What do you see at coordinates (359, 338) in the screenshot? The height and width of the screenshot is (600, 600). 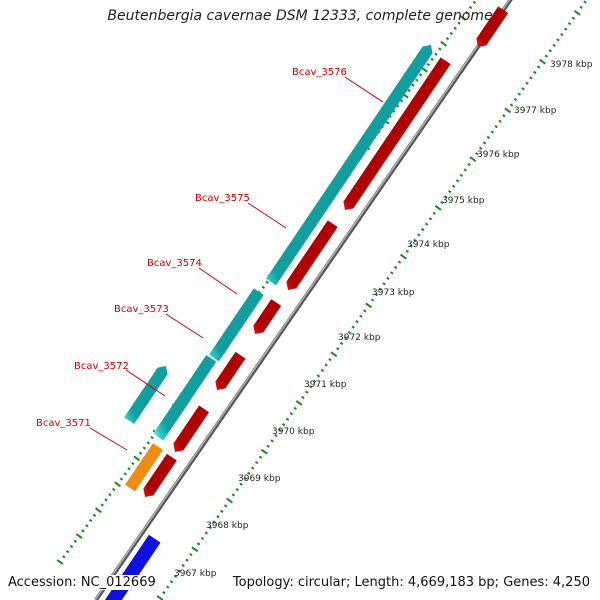 I see `scale-label: 3972 kbp` at bounding box center [359, 338].